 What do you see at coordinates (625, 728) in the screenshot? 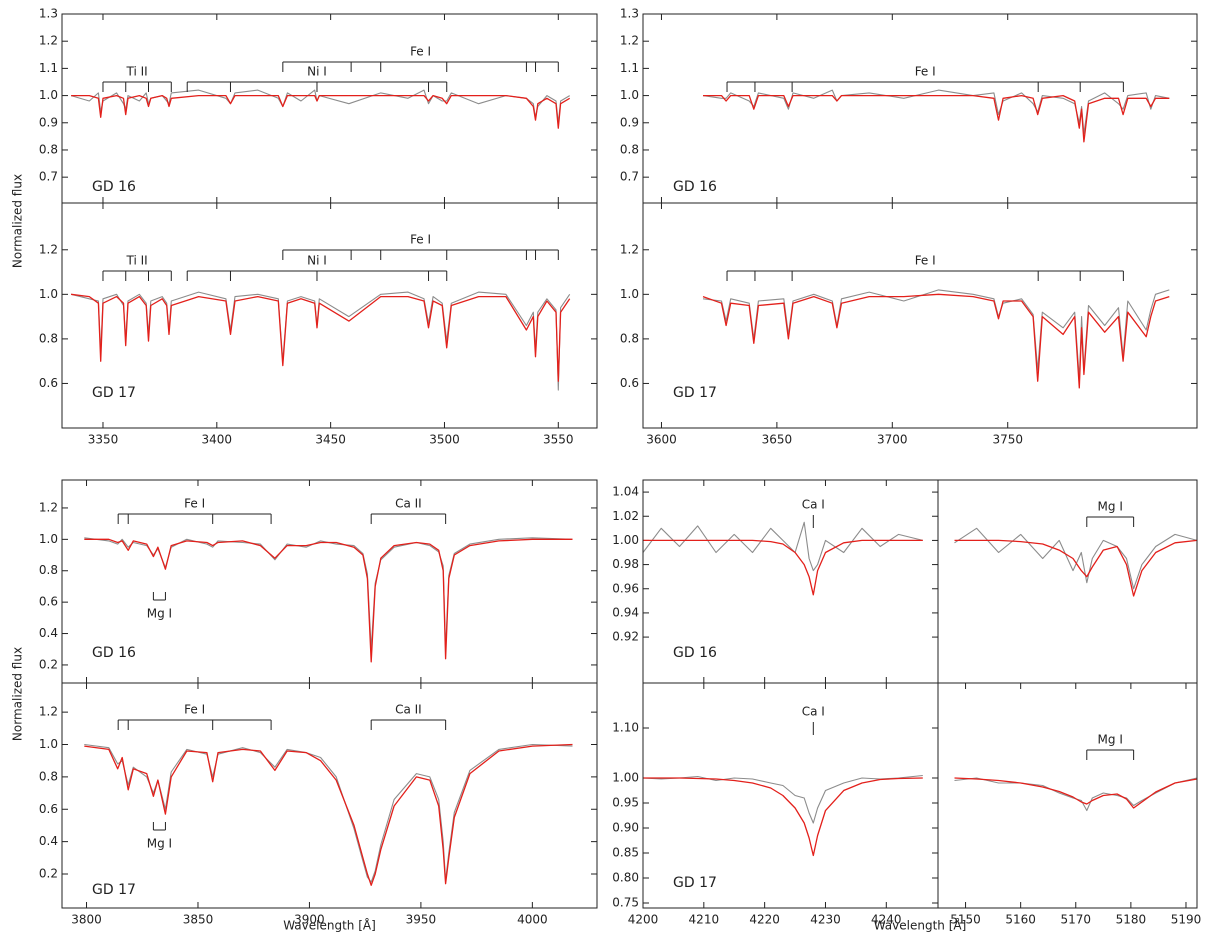
I see `y-tick-label: 1.10` at bounding box center [625, 728].